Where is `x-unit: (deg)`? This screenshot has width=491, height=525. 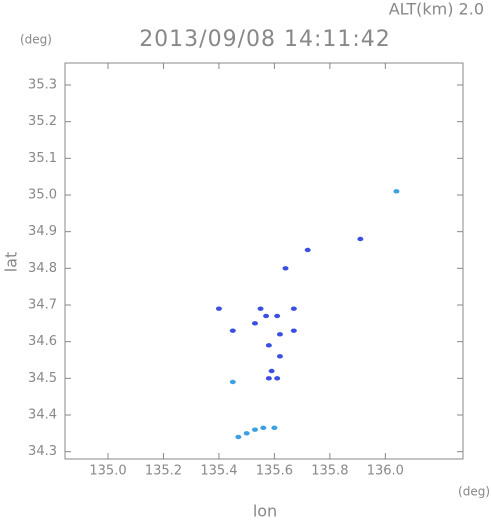
x-unit: (deg) is located at coordinates (474, 492).